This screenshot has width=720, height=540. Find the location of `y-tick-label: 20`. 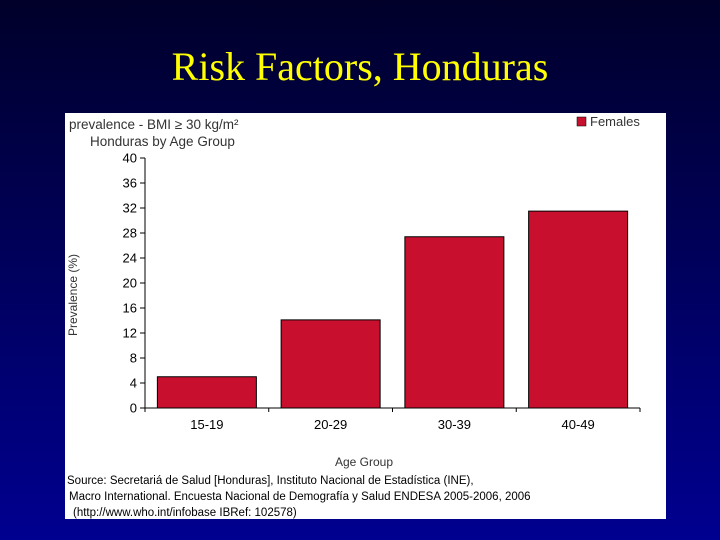

y-tick-label: 20 is located at coordinates (130, 283).